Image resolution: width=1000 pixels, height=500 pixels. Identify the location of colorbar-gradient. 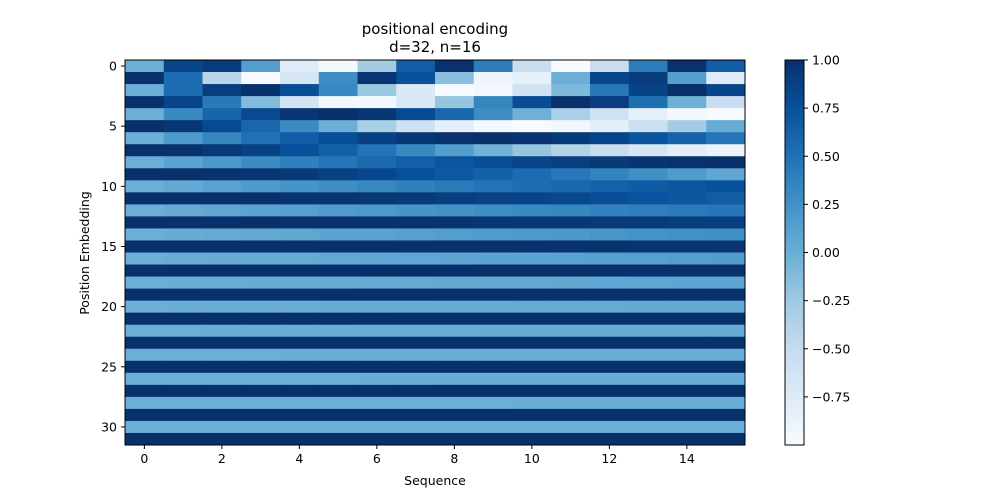
(794, 252).